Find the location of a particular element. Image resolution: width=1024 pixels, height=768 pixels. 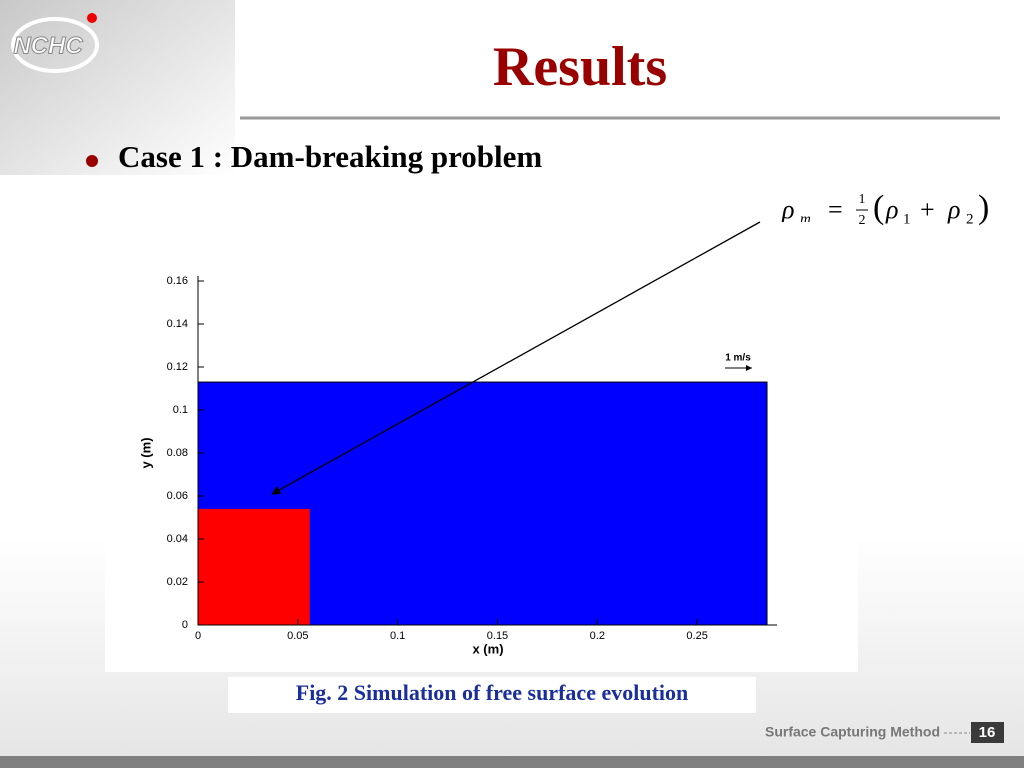

y-tick-label: 0.08 is located at coordinates (177, 453).